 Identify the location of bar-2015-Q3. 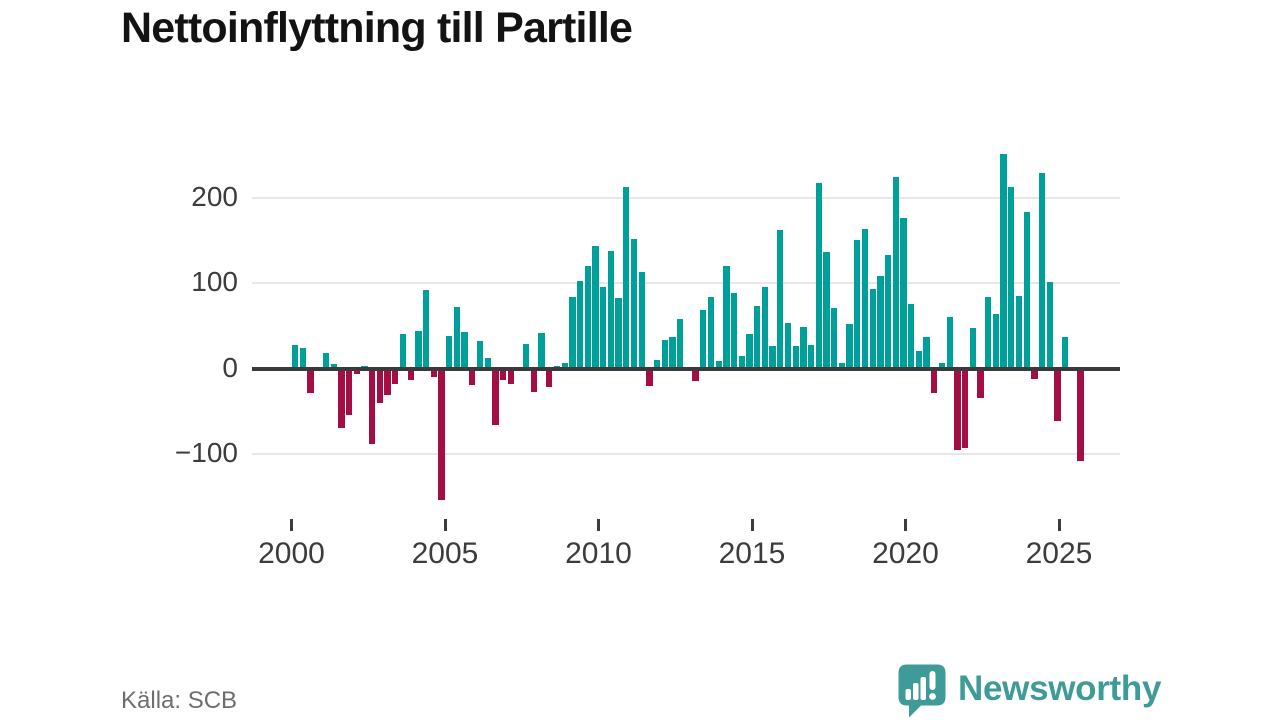
(772, 357).